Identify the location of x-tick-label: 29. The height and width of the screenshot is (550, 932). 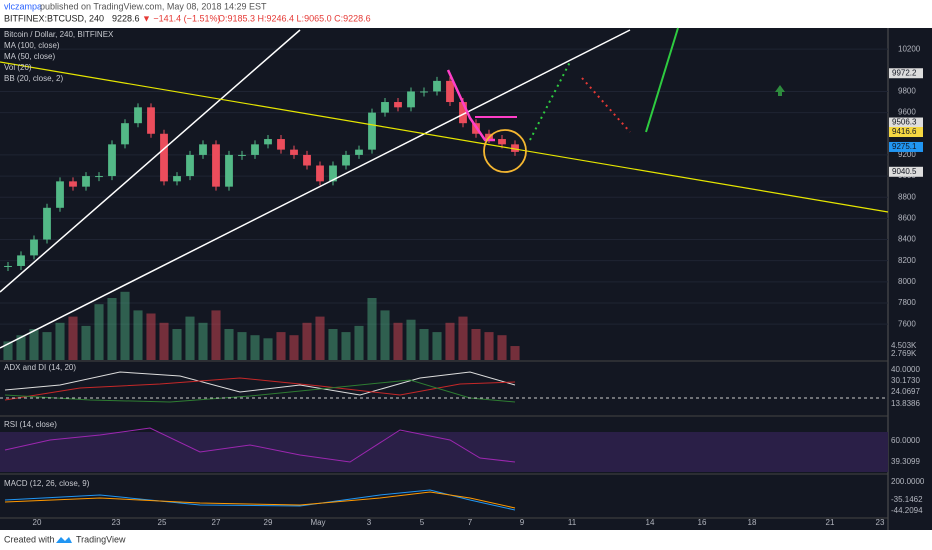
(268, 522).